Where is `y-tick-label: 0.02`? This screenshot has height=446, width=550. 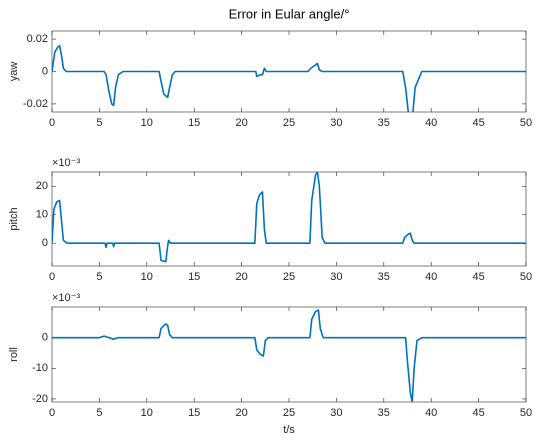 y-tick-label: 0.02 is located at coordinates (37, 39).